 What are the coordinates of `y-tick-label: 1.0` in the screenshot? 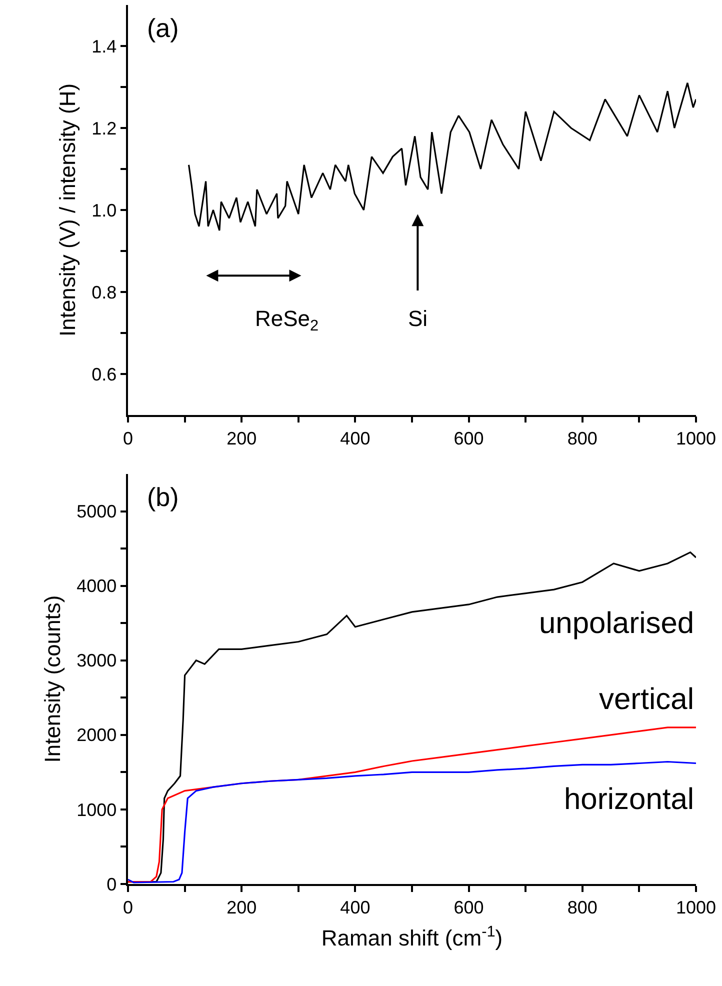 It's located at (104, 210).